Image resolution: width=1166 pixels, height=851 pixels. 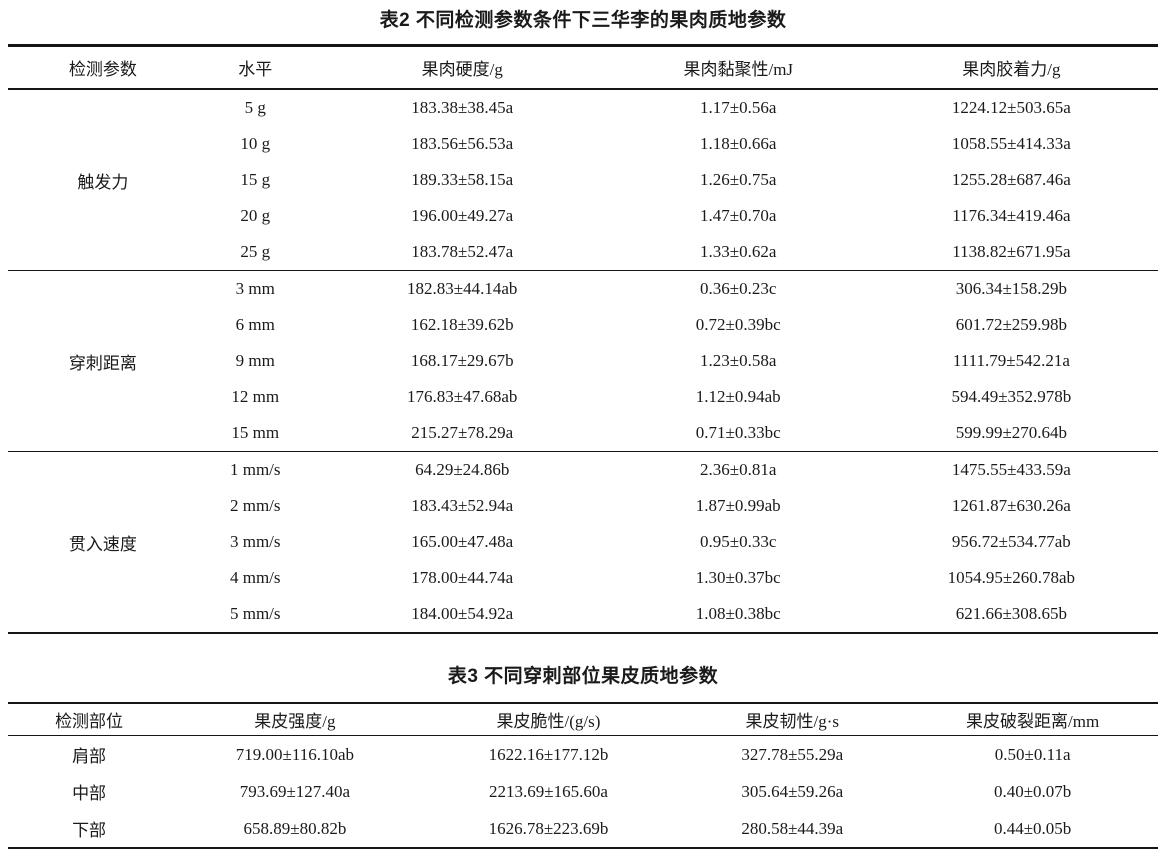 What do you see at coordinates (103, 67) in the screenshot?
I see `column-header-parameter: 检测参数` at bounding box center [103, 67].